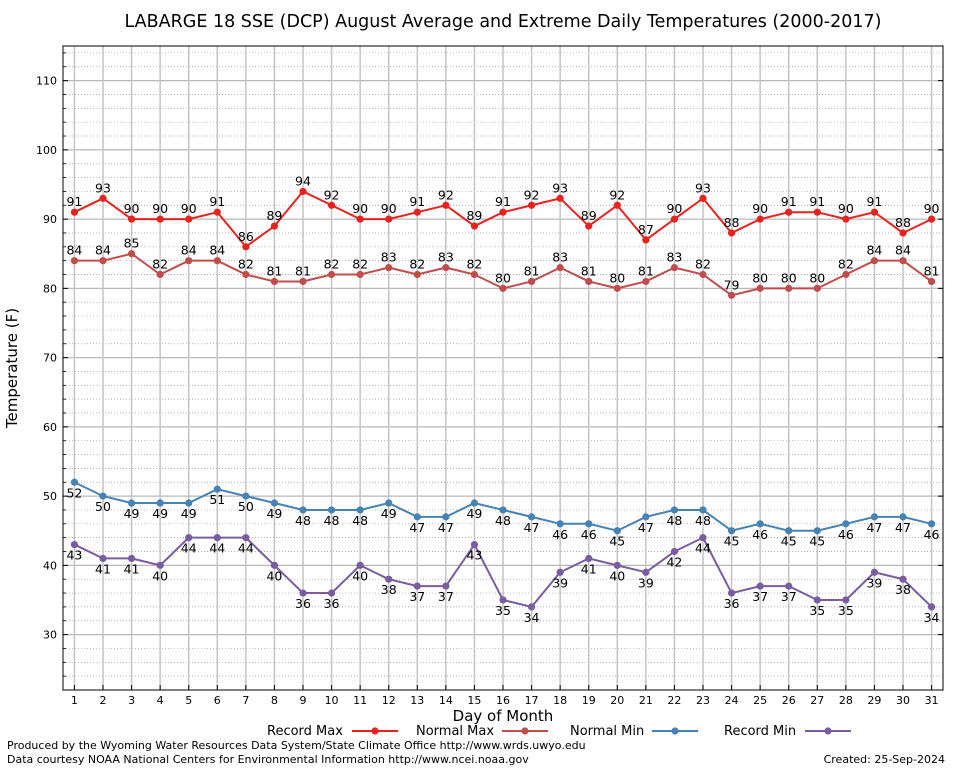  What do you see at coordinates (532, 527) in the screenshot?
I see `data-label: 47` at bounding box center [532, 527].